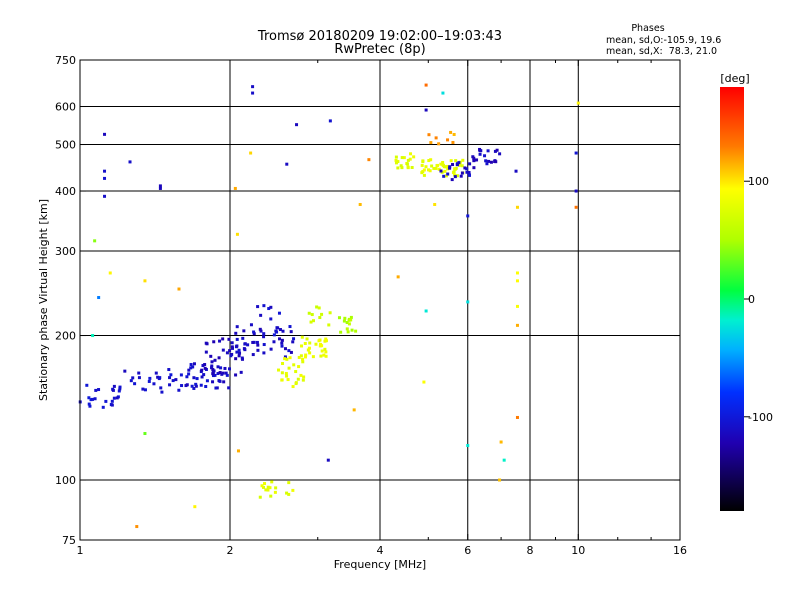 This screenshot has height=600, width=800. What do you see at coordinates (379, 36) in the screenshot?
I see `chart-title: Tromsø 20180209 19:02:00–19:03:43` at bounding box center [379, 36].